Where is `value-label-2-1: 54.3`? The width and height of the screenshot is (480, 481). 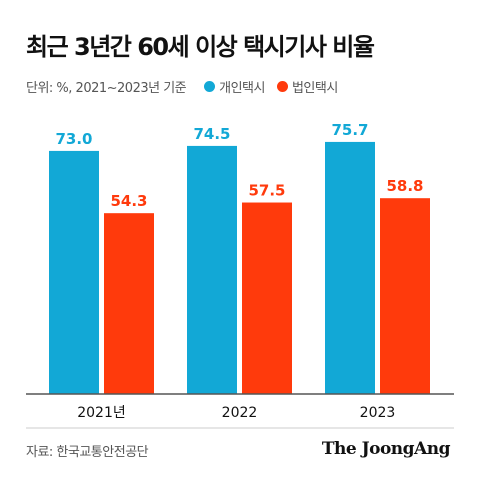
value-label-2-1: 54.3 is located at coordinates (128, 201).